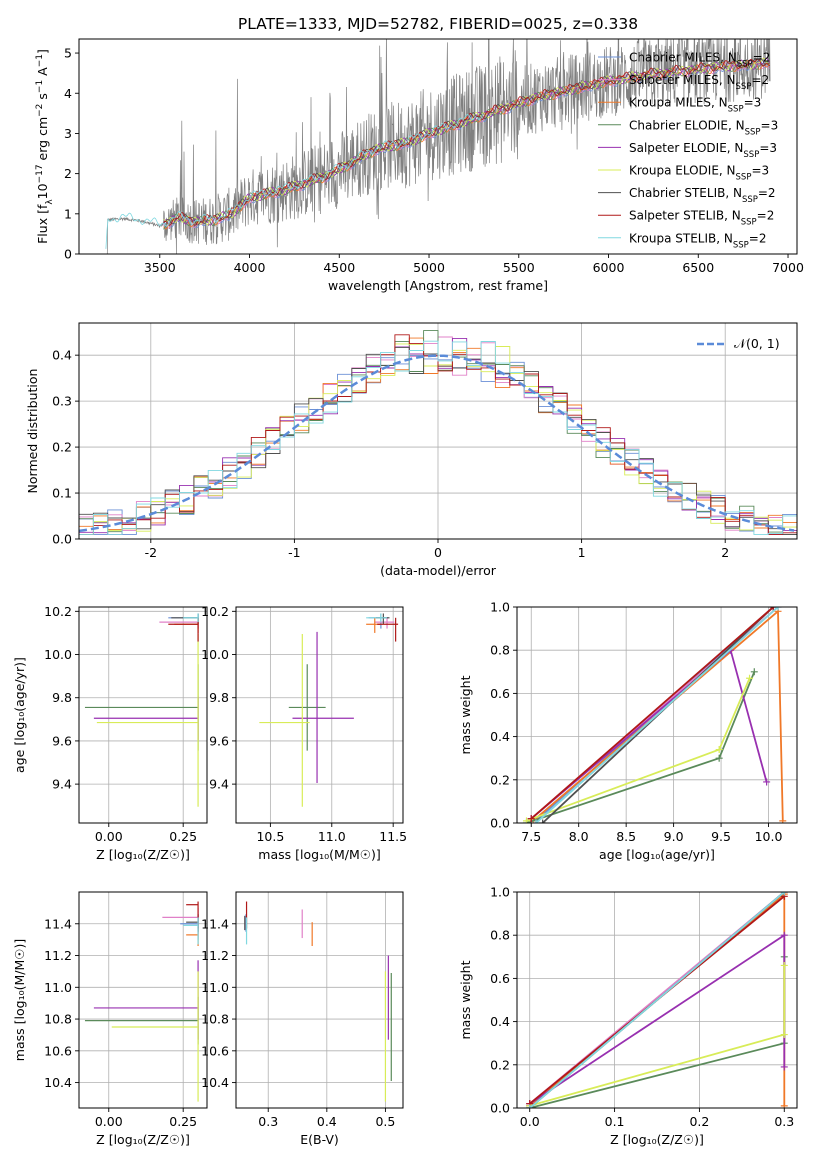 The height and width of the screenshot is (1170, 819). What do you see at coordinates (270, 836) in the screenshot?
I see `x-tick-label: 10.5` at bounding box center [270, 836].